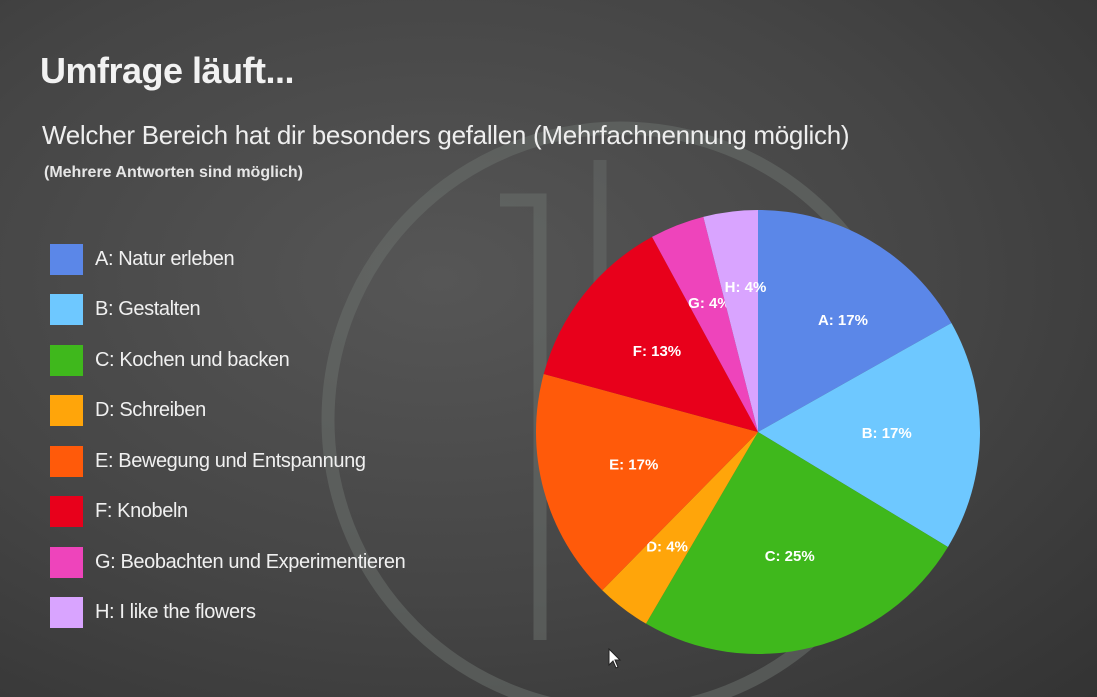 This screenshot has height=697, width=1097. I want to click on legend-item: H: I like the flowers, so click(227, 613).